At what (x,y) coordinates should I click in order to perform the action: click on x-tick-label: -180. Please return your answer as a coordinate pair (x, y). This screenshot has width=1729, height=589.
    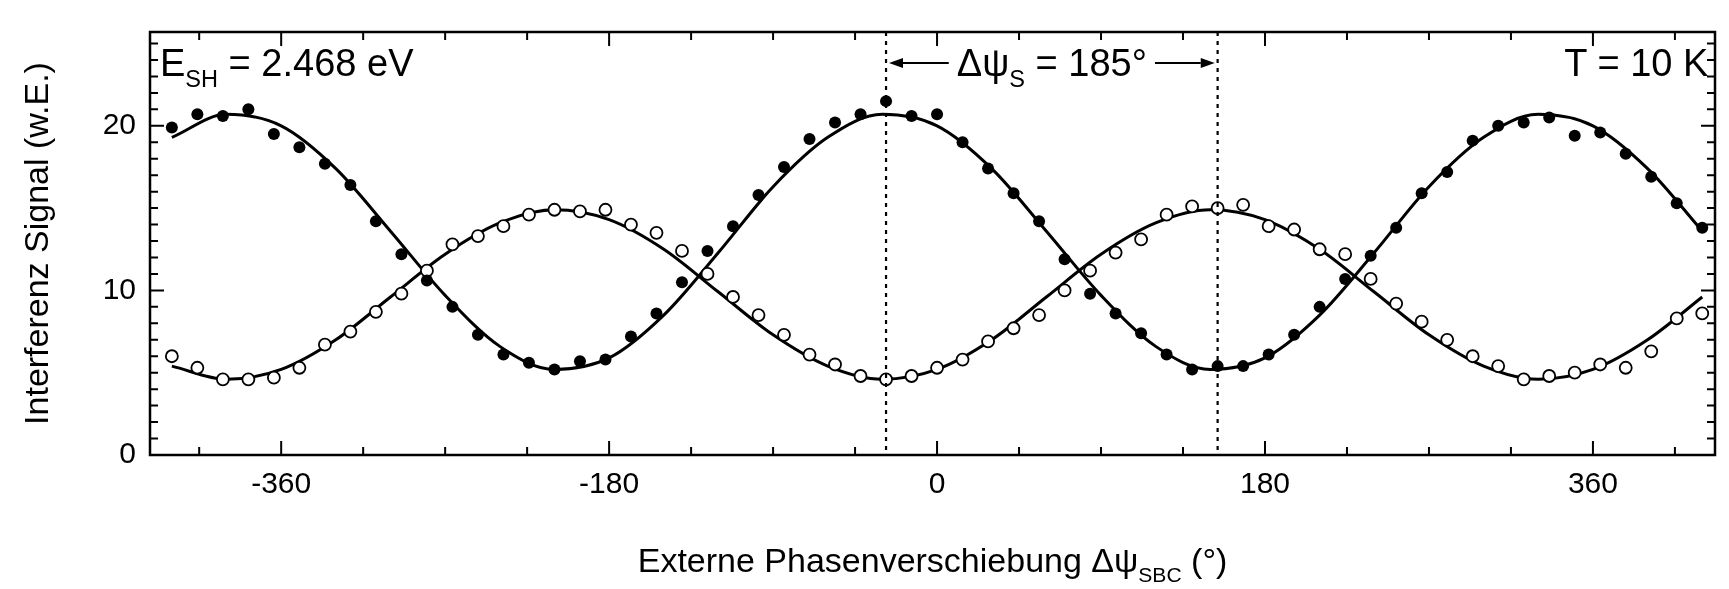
    Looking at the image, I should click on (609, 483).